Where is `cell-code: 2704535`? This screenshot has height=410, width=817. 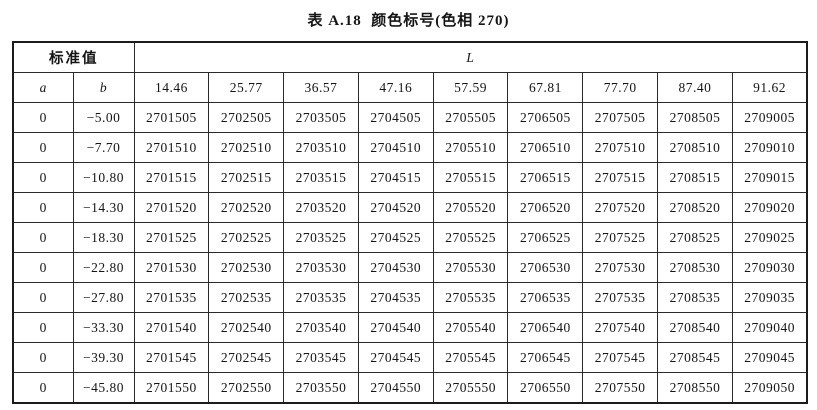
cell-code: 2704535 is located at coordinates (395, 297).